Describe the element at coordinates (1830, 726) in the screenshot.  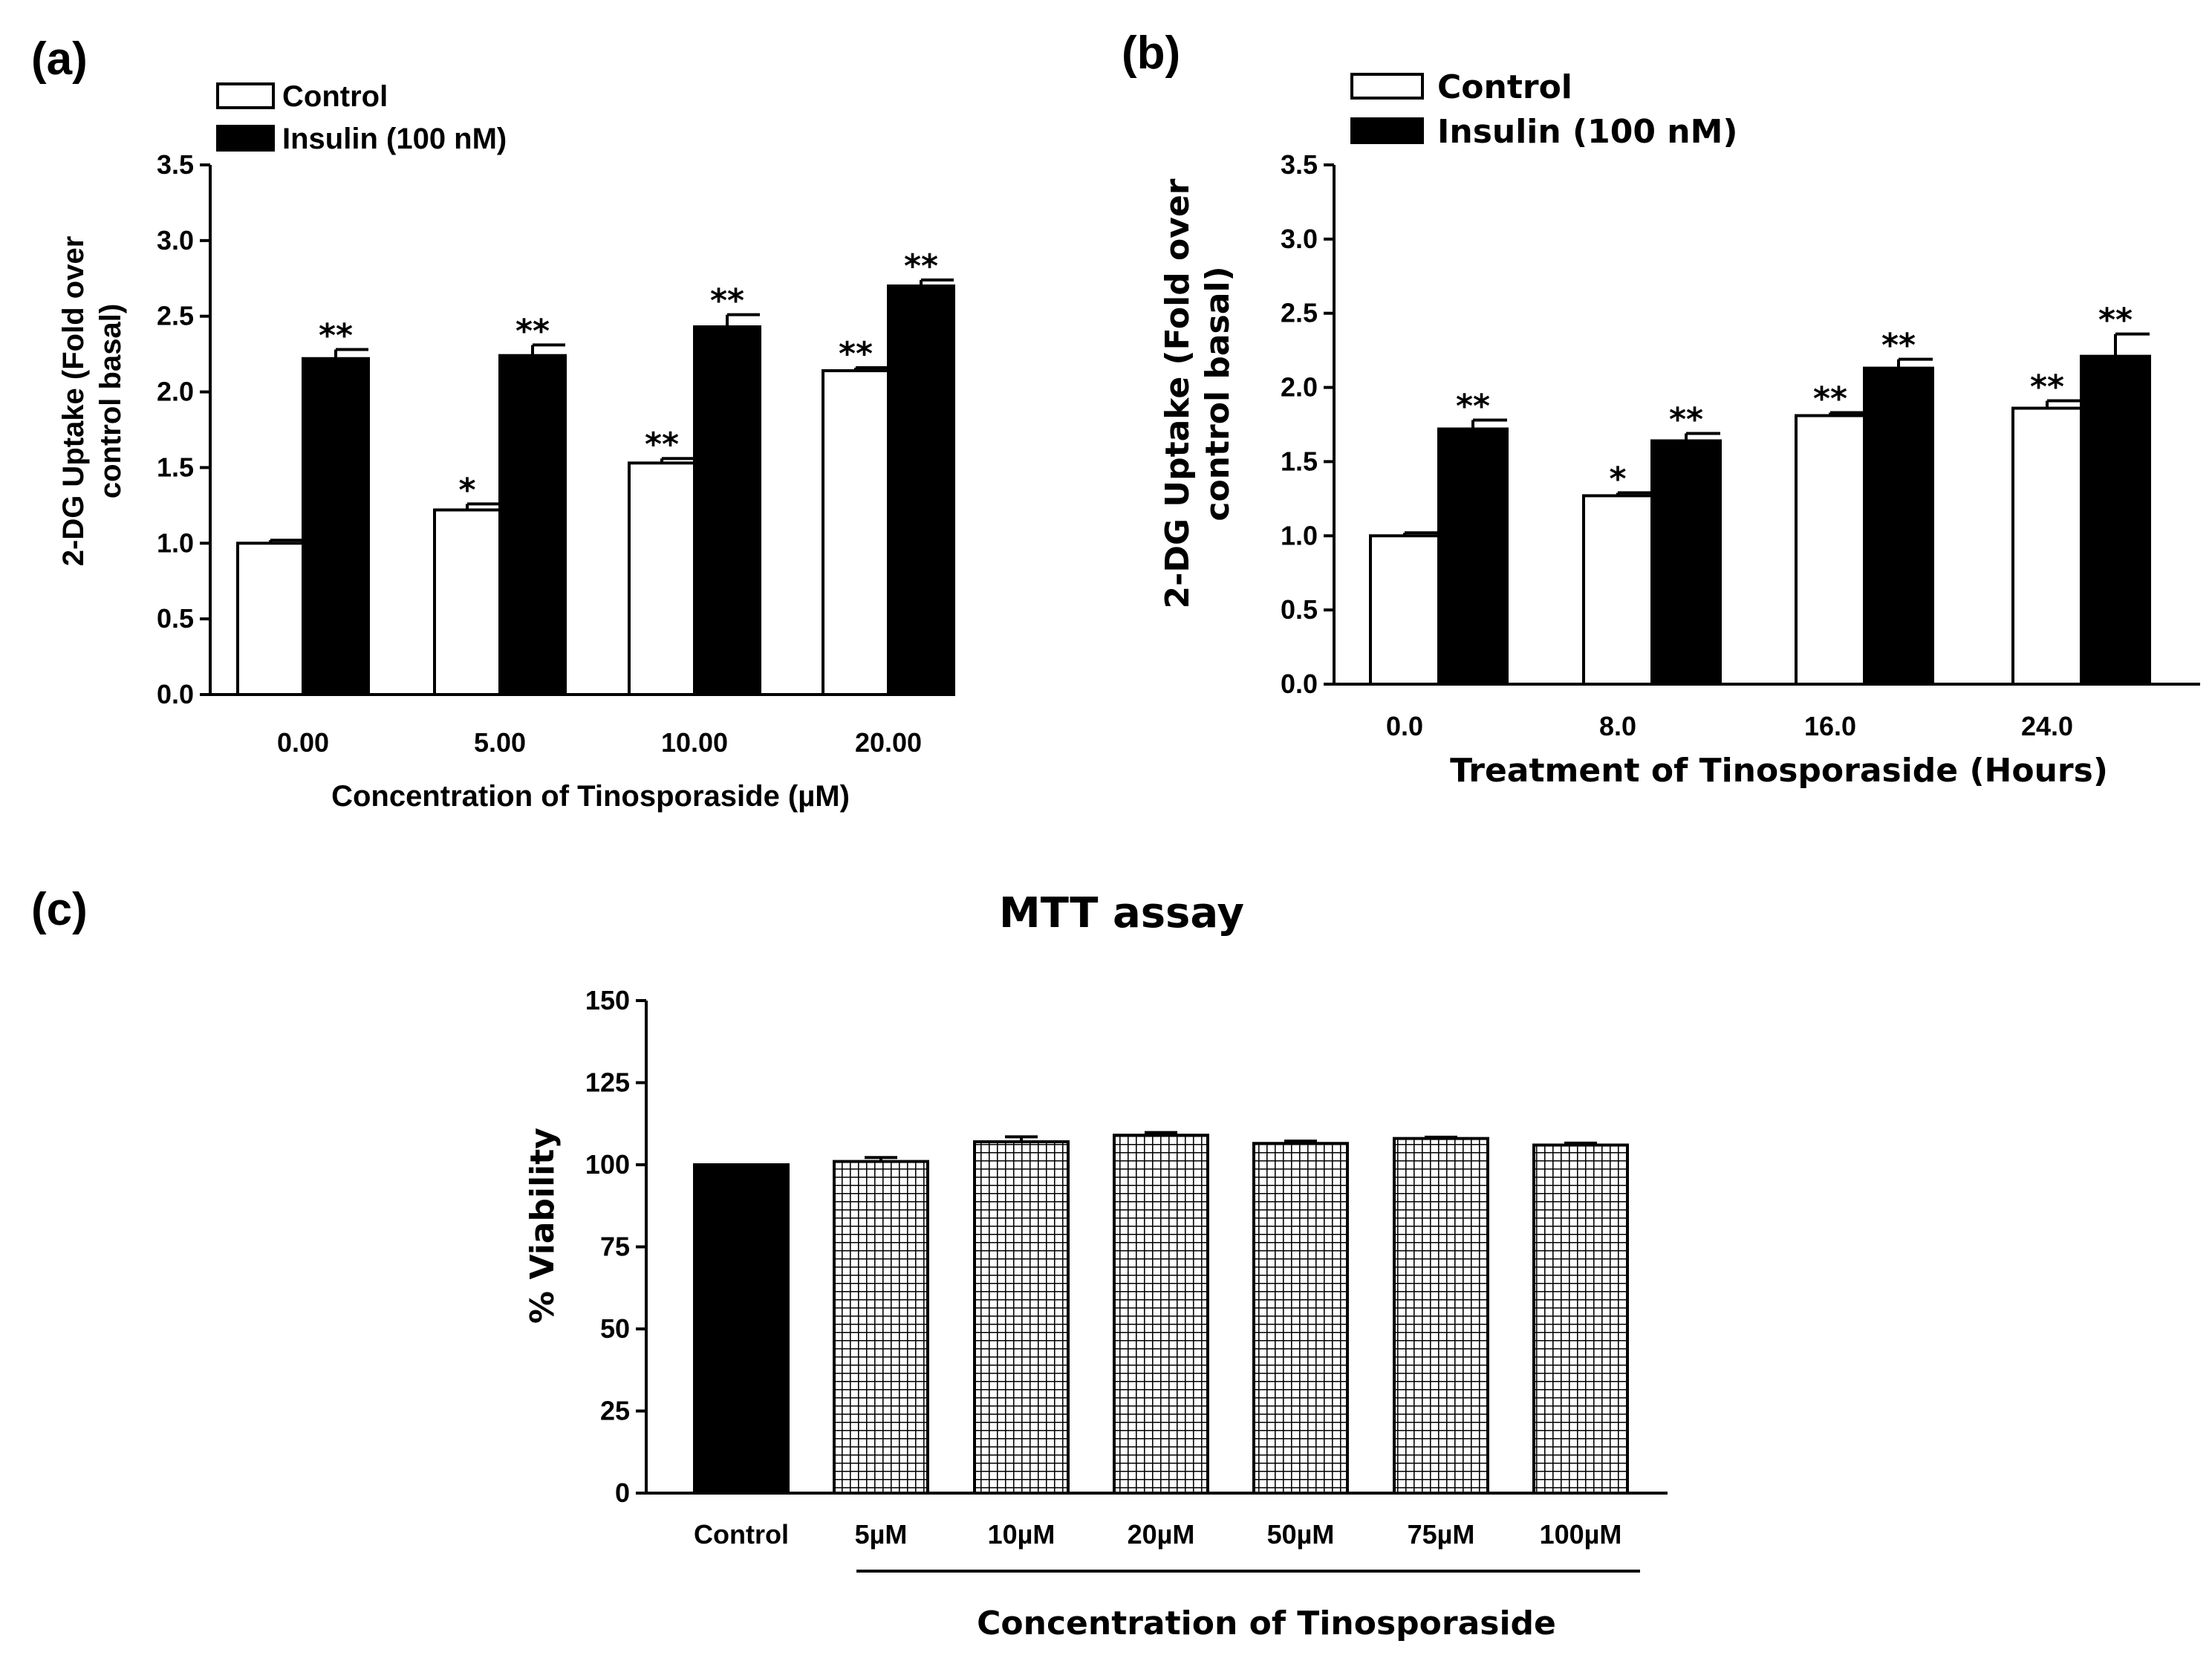
I see `x-tick-label-b: 16.0` at that location.